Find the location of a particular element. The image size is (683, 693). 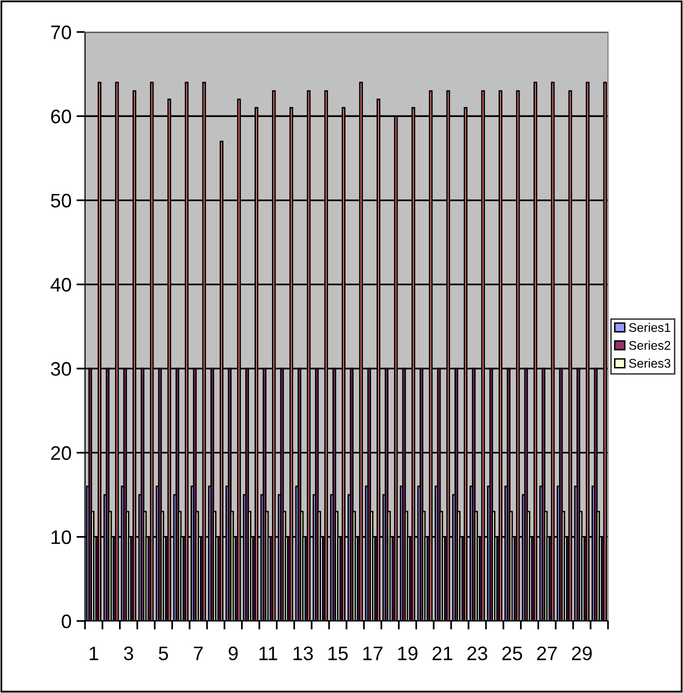

x-tick-label: 11 is located at coordinates (268, 653).